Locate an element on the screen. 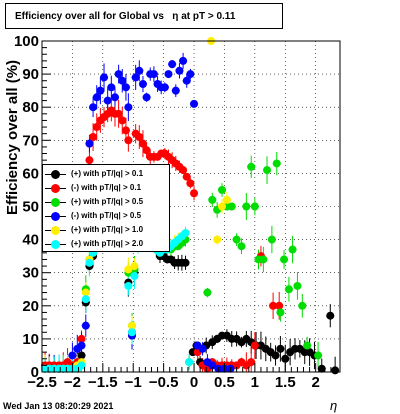 This screenshot has width=400, height=414. legend-label: (-) with pT/|q| > 0.1 is located at coordinates (106, 187).